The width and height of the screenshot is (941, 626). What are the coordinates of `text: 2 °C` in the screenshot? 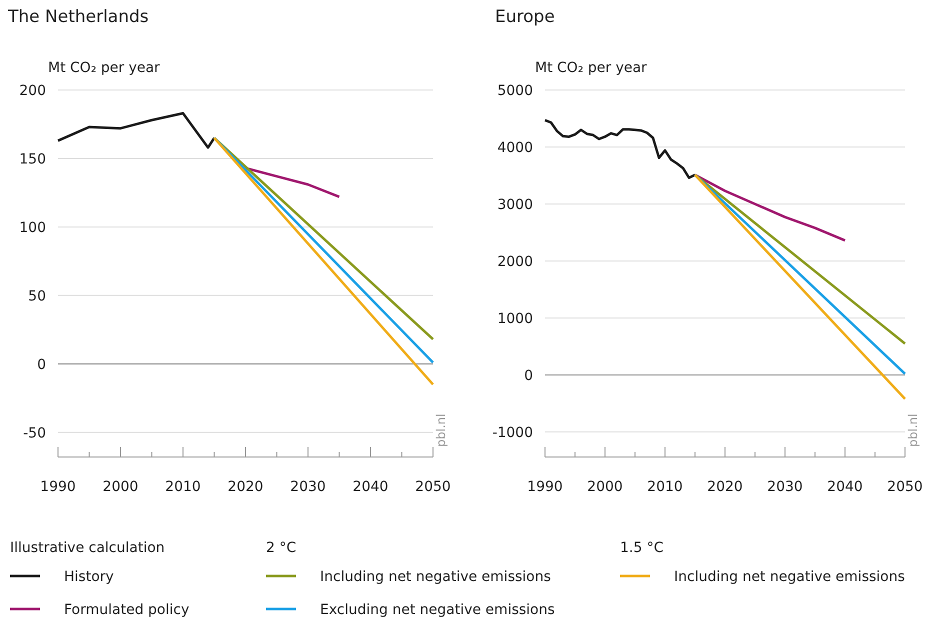 It's located at (281, 548).